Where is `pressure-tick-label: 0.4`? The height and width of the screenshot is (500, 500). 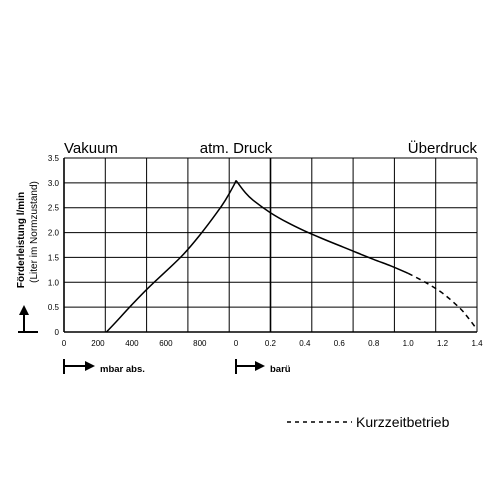 pressure-tick-label: 0.4 is located at coordinates (305, 343).